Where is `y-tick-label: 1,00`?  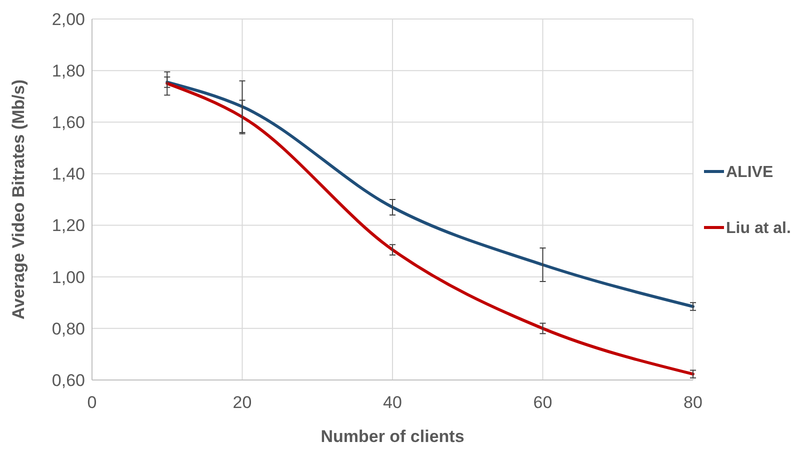 y-tick-label: 1,00 is located at coordinates (68, 277).